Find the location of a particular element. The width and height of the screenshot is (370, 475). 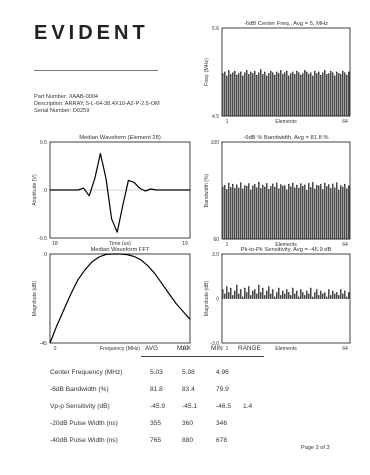

table-header-rule is located at coordinates (202, 356).